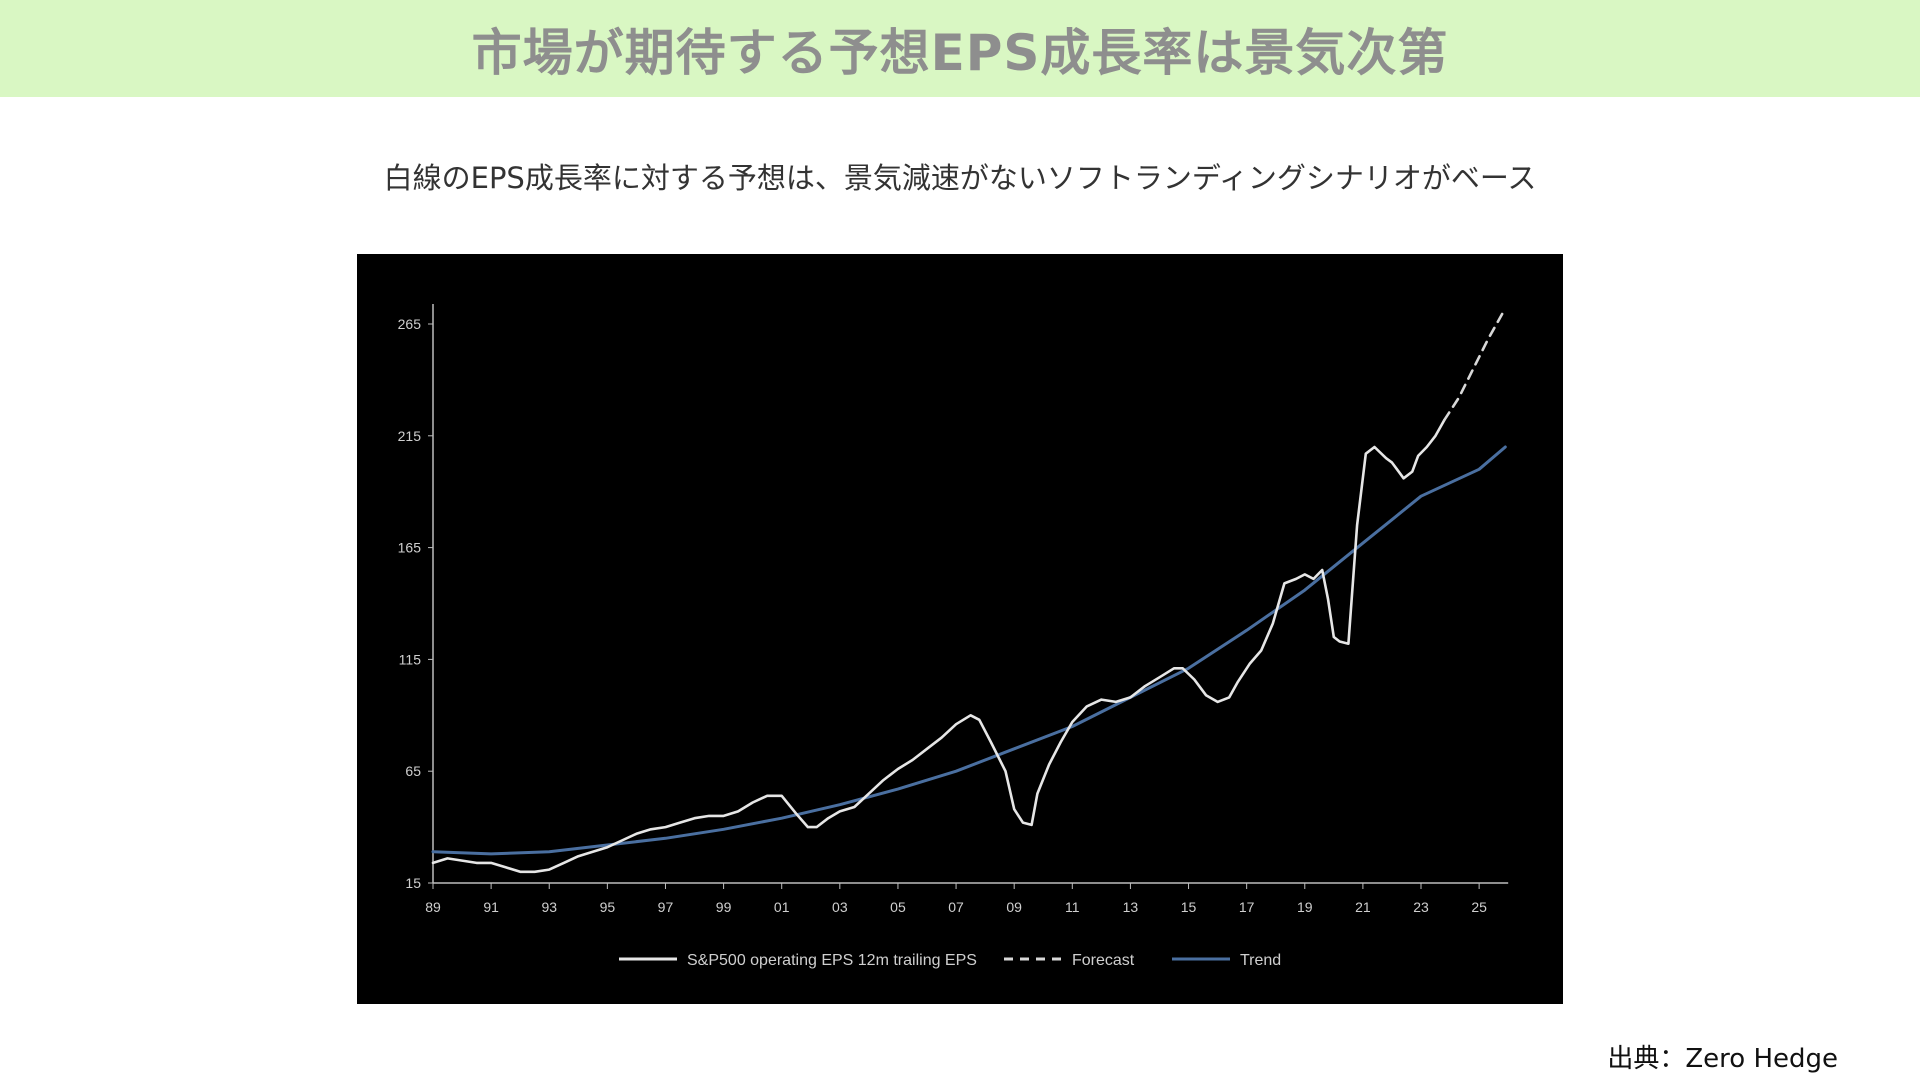 The height and width of the screenshot is (1080, 1920). What do you see at coordinates (832, 960) in the screenshot?
I see `legend-label-actual: S&P500 operating EPS 12m trailing EPS` at bounding box center [832, 960].